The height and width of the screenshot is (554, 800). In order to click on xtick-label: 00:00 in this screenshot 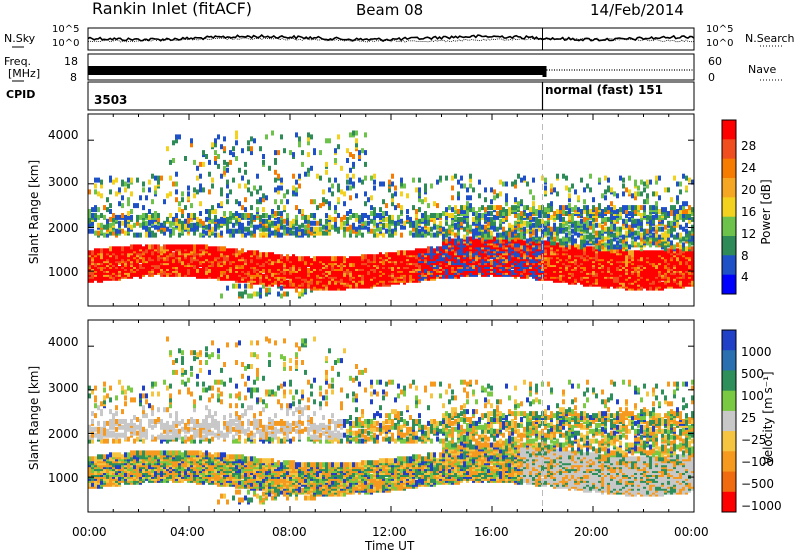, I will do `click(89, 532)`.